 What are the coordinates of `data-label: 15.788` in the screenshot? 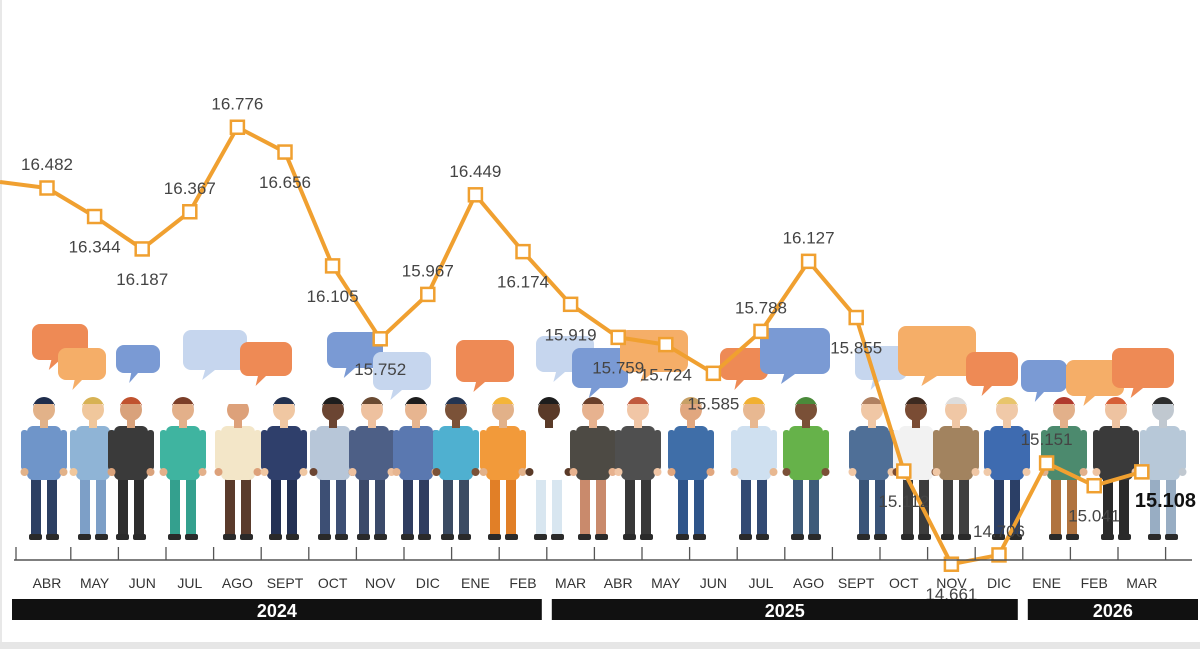 It's located at (761, 307).